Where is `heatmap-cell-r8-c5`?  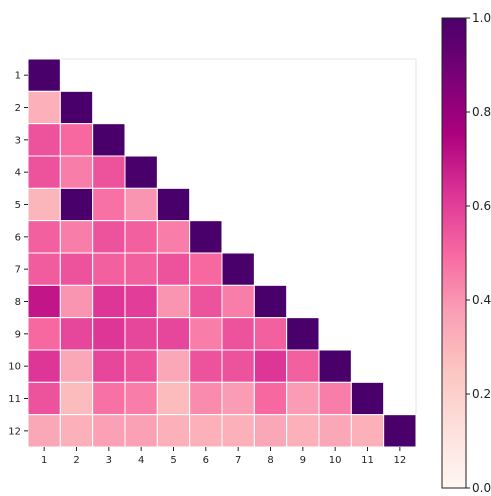 heatmap-cell-r8-c5 is located at coordinates (173, 301).